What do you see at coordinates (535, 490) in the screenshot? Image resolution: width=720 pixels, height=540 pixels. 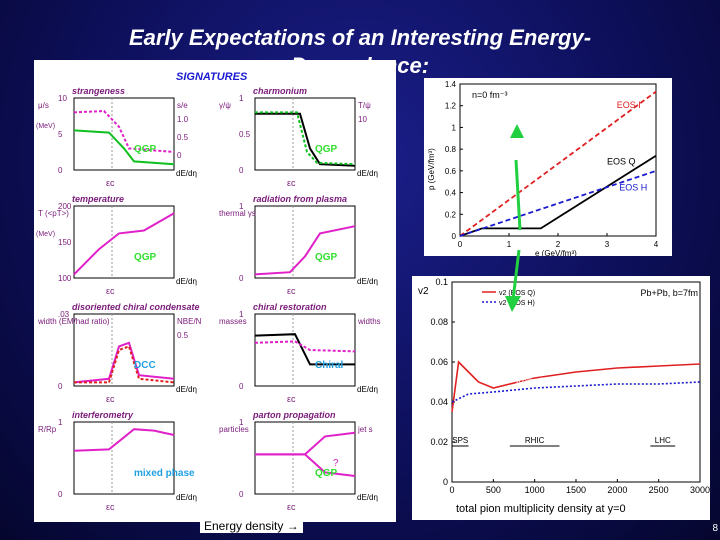 I see `x-tick-label: 1000` at bounding box center [535, 490].